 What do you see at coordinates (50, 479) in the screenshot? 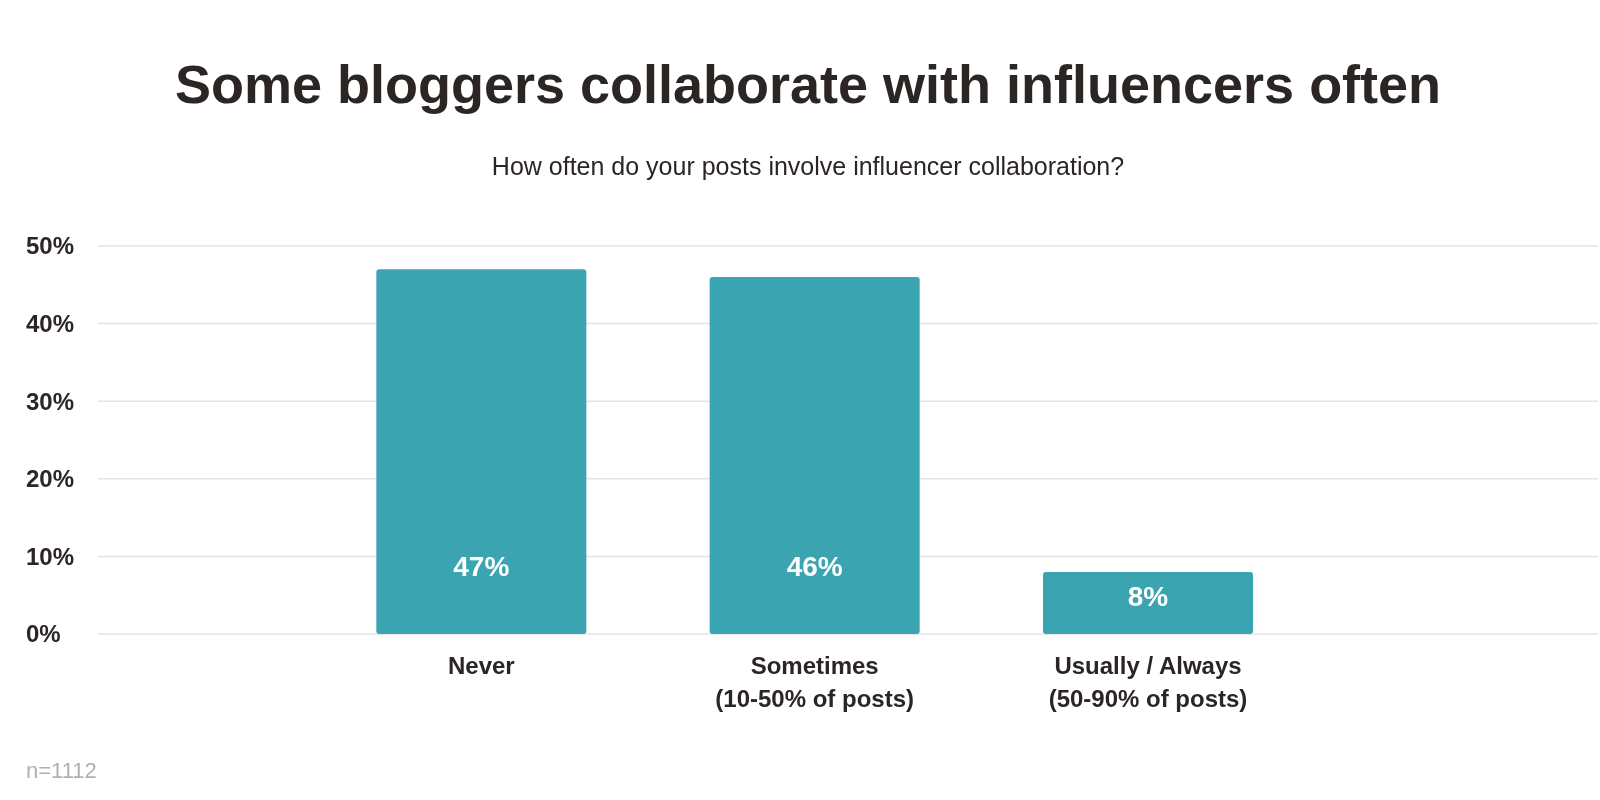
I see `y-tick-label: 20%` at bounding box center [50, 479].